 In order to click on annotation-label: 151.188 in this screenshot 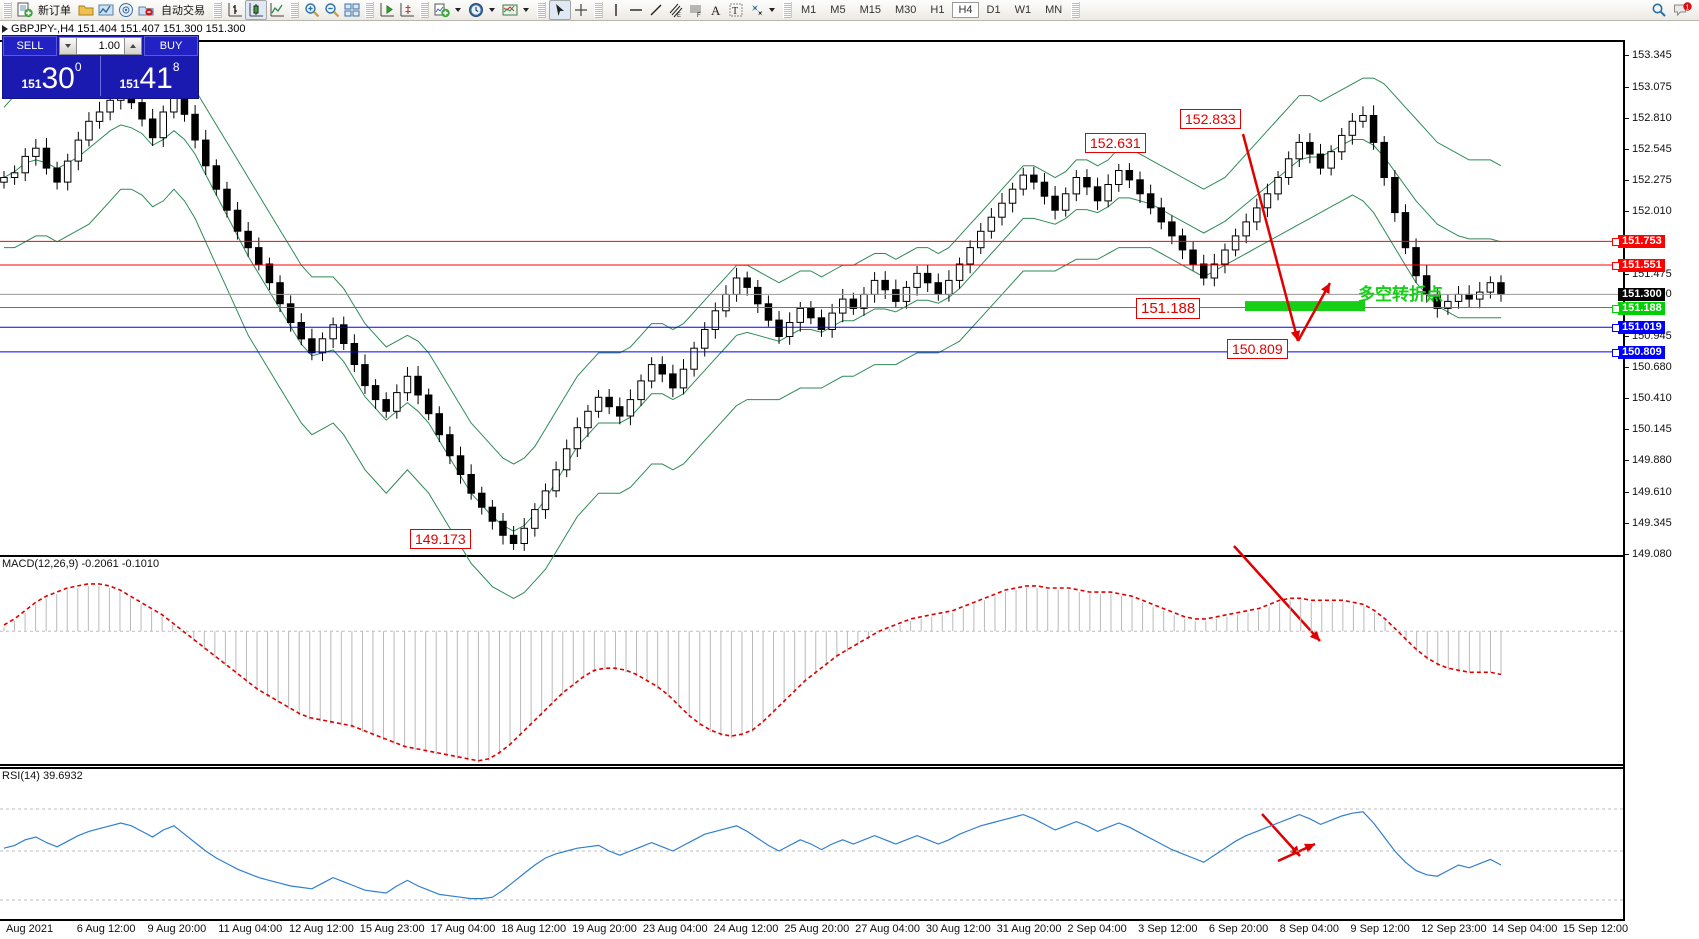, I will do `click(1168, 308)`.